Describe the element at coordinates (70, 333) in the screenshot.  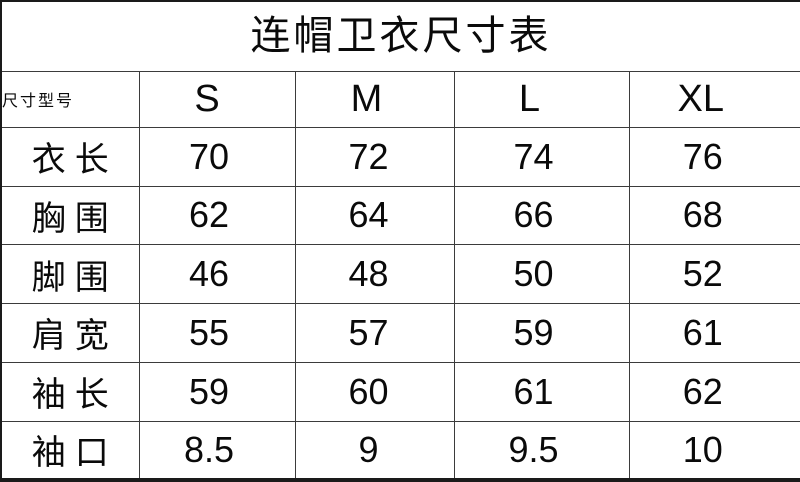
I see `row-label: 肩宽` at that location.